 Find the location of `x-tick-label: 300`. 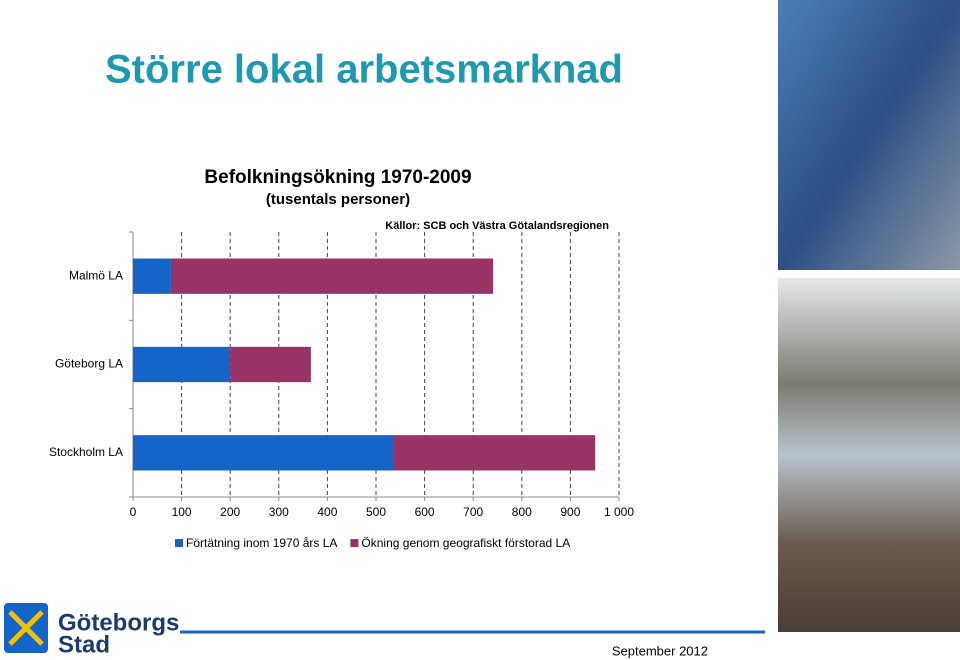

x-tick-label: 300 is located at coordinates (279, 512).